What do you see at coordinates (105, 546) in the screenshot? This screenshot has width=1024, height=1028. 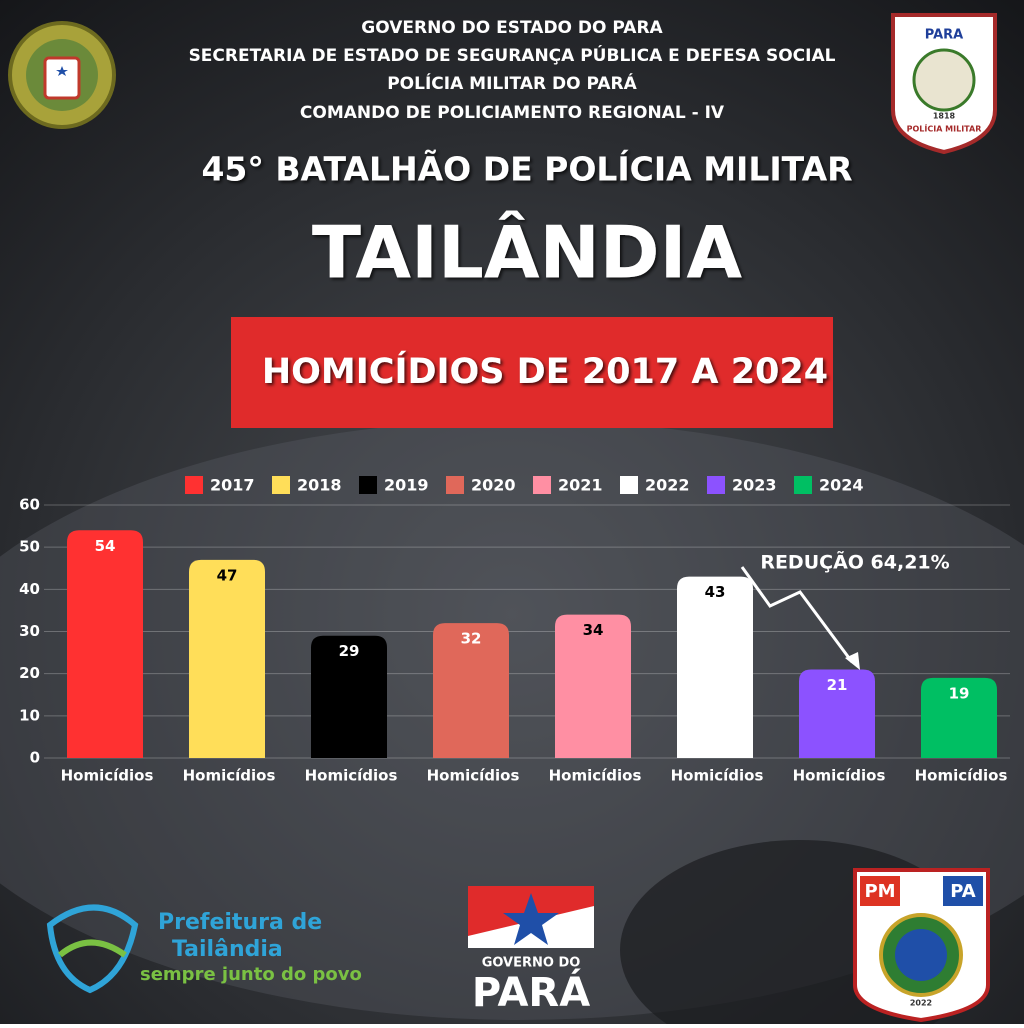 I see `value-label: 54` at bounding box center [105, 546].